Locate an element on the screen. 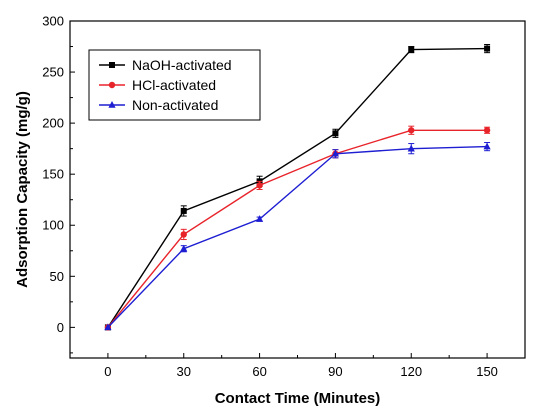  x-tick-label: 30 is located at coordinates (184, 371).